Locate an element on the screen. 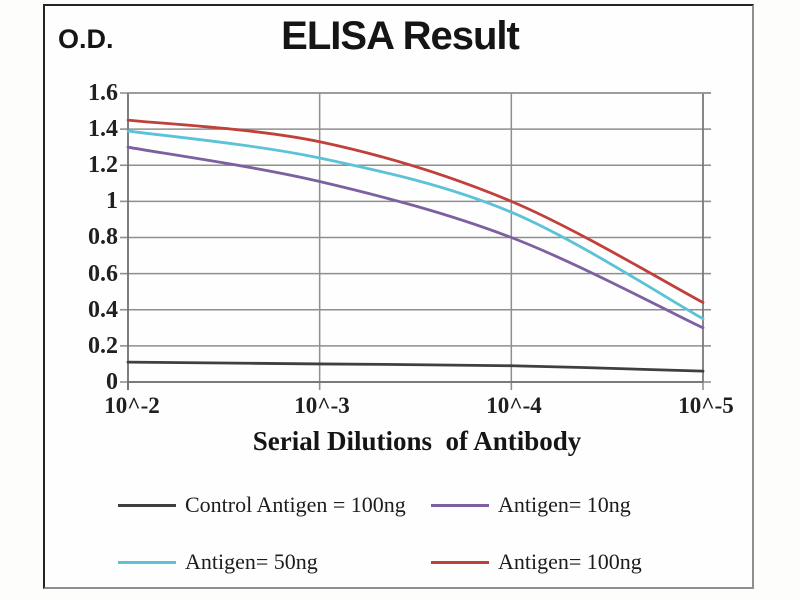  y-tick-label: 1.4 is located at coordinates (103, 129).